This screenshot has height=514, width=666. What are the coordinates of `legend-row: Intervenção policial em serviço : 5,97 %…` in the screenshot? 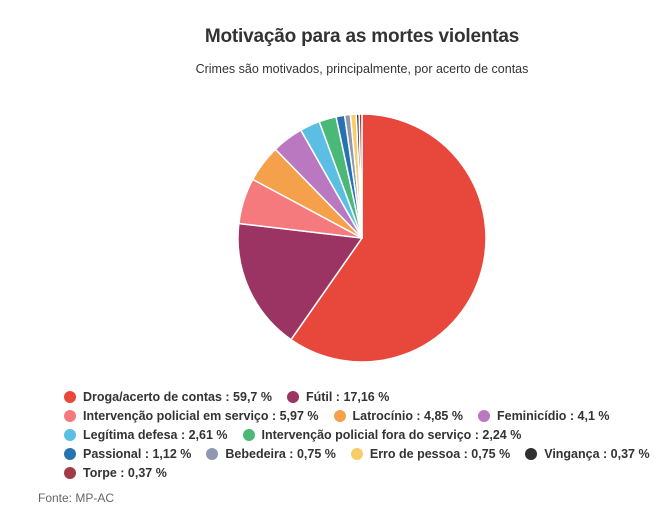 It's located at (364, 415).